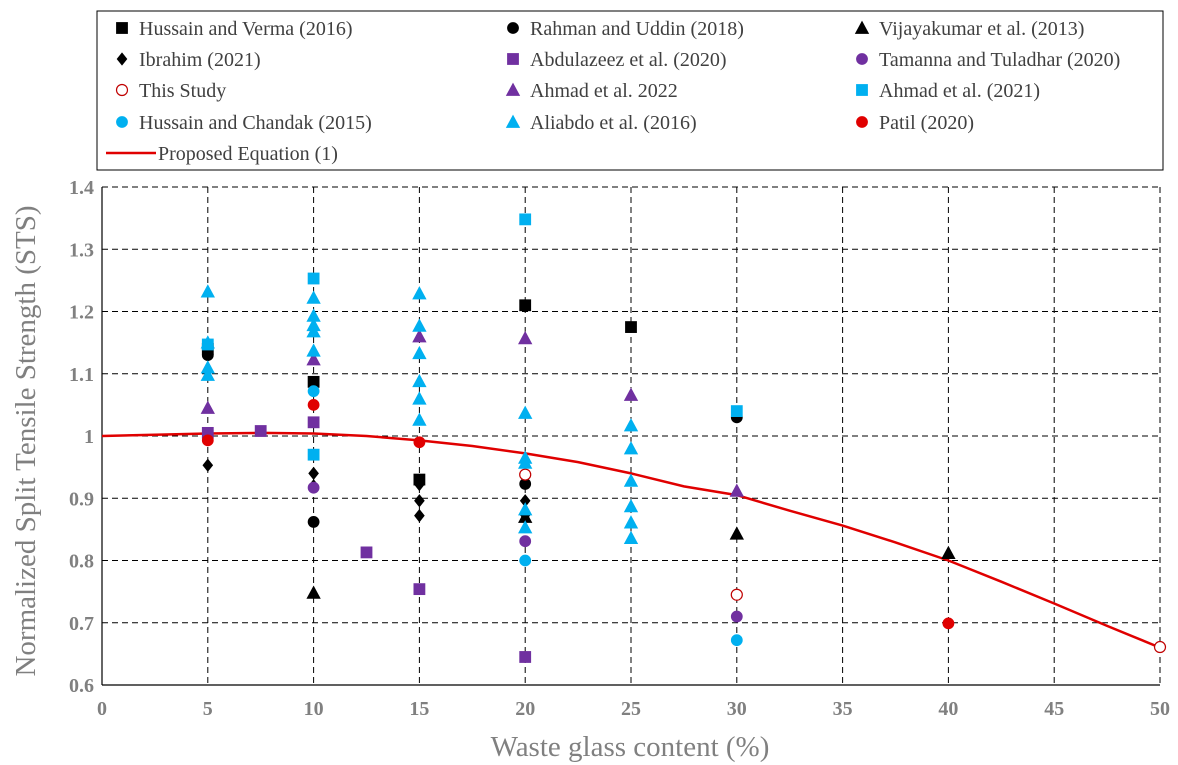 Image resolution: width=1178 pixels, height=765 pixels. Describe the element at coordinates (248, 154) in the screenshot. I see `legend-label: Proposed Equation (1)` at that location.